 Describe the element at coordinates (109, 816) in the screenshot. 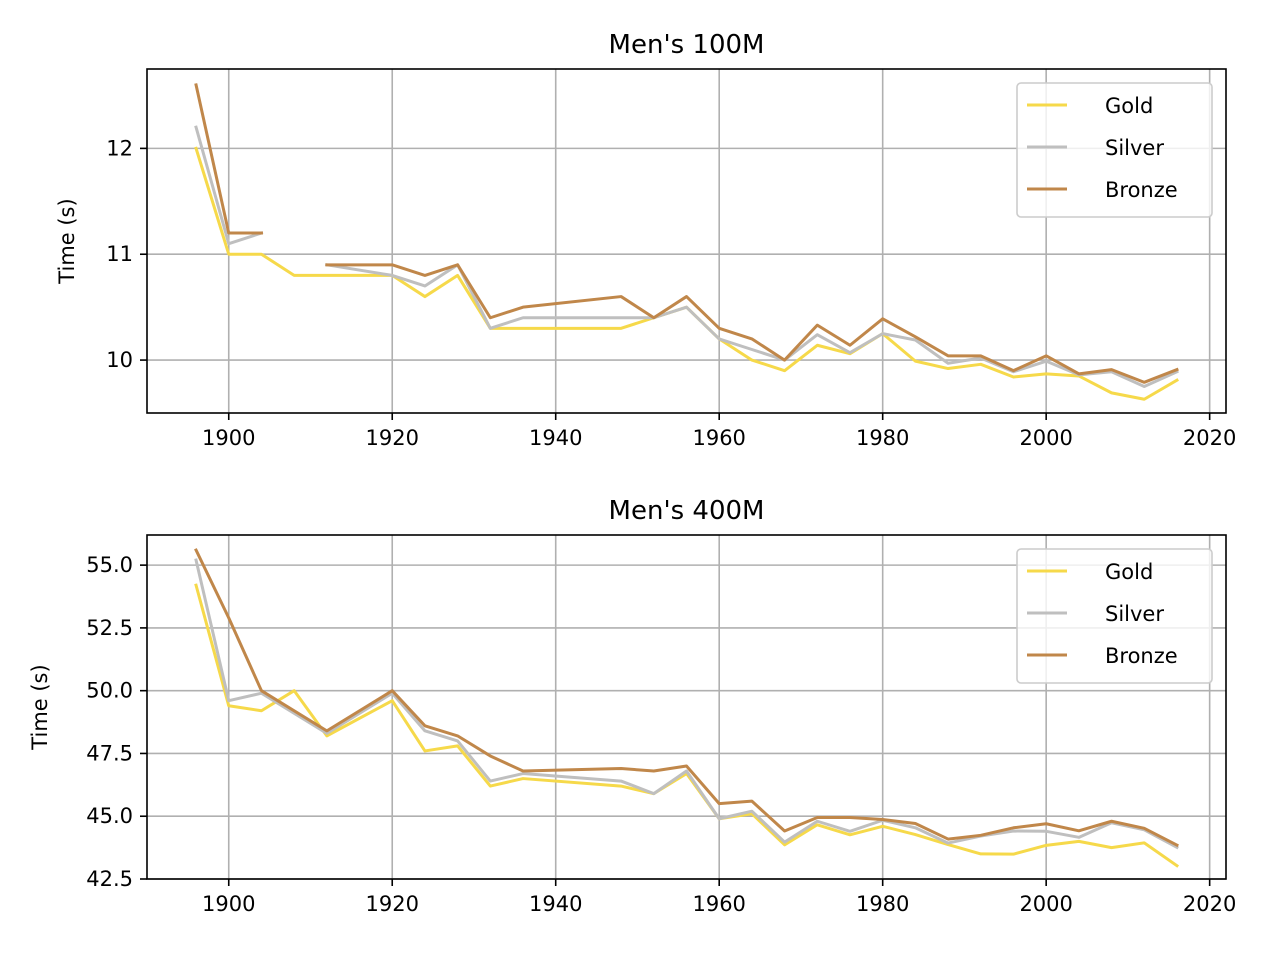

I see `y-tick-label: 45.0` at that location.